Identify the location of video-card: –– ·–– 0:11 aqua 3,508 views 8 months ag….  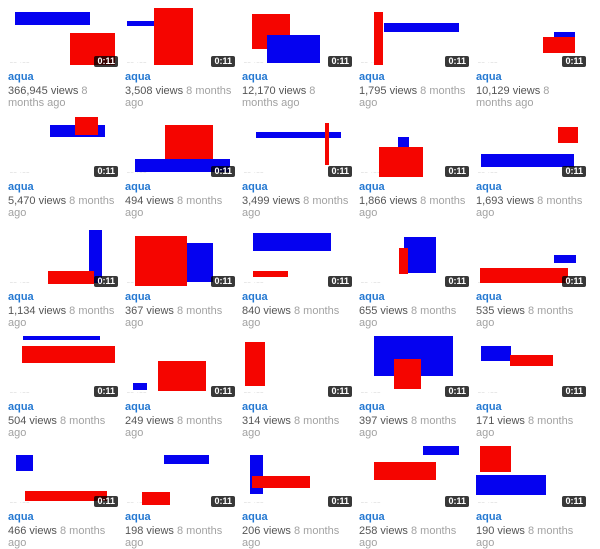
(180, 57).